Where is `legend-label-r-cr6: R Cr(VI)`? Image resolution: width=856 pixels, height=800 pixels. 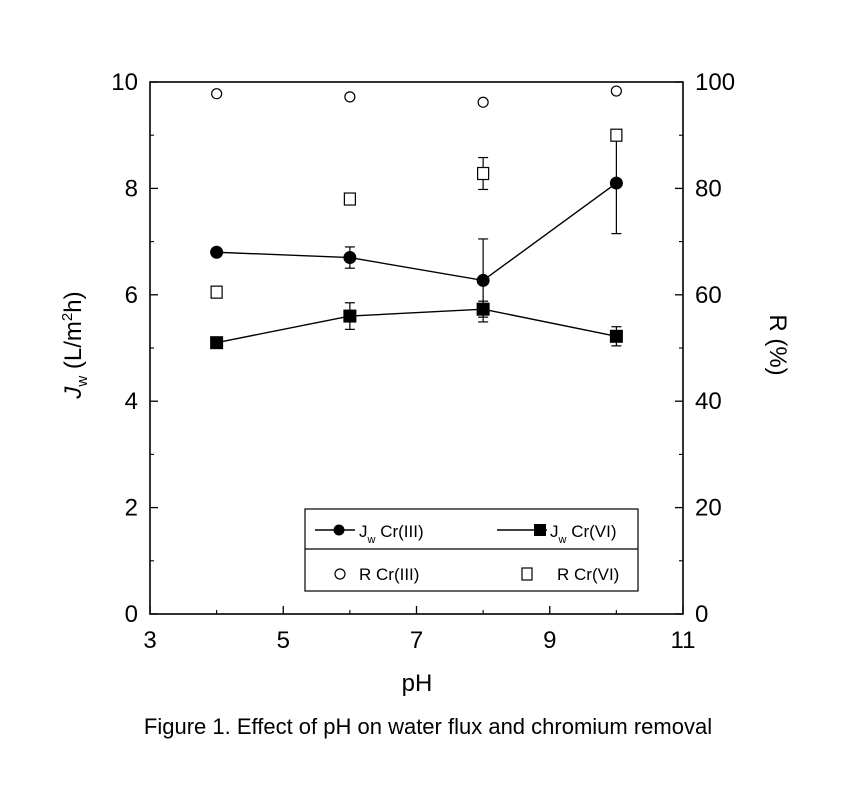 legend-label-r-cr6: R Cr(VI) is located at coordinates (588, 574).